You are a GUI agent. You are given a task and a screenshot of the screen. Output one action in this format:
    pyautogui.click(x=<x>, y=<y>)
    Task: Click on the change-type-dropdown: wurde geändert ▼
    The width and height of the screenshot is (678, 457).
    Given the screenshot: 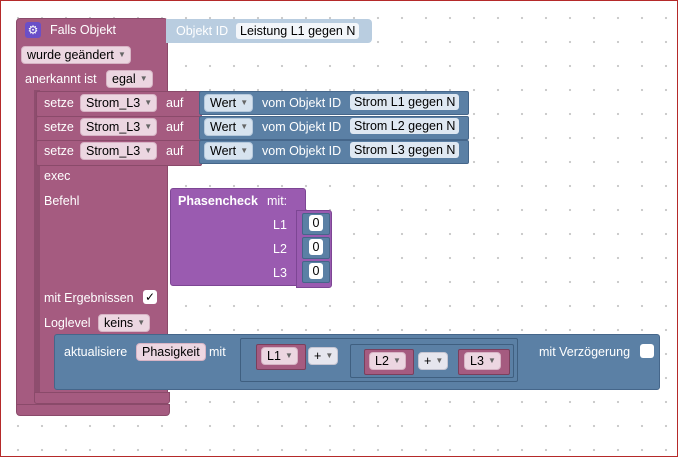 What is the action you would take?
    pyautogui.click(x=76, y=55)
    